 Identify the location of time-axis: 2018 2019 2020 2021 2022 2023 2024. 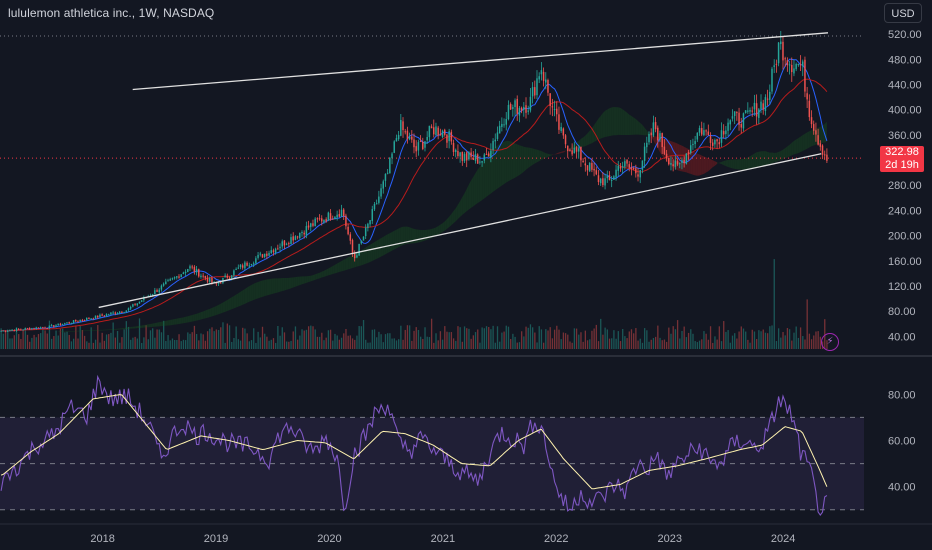
(442, 539).